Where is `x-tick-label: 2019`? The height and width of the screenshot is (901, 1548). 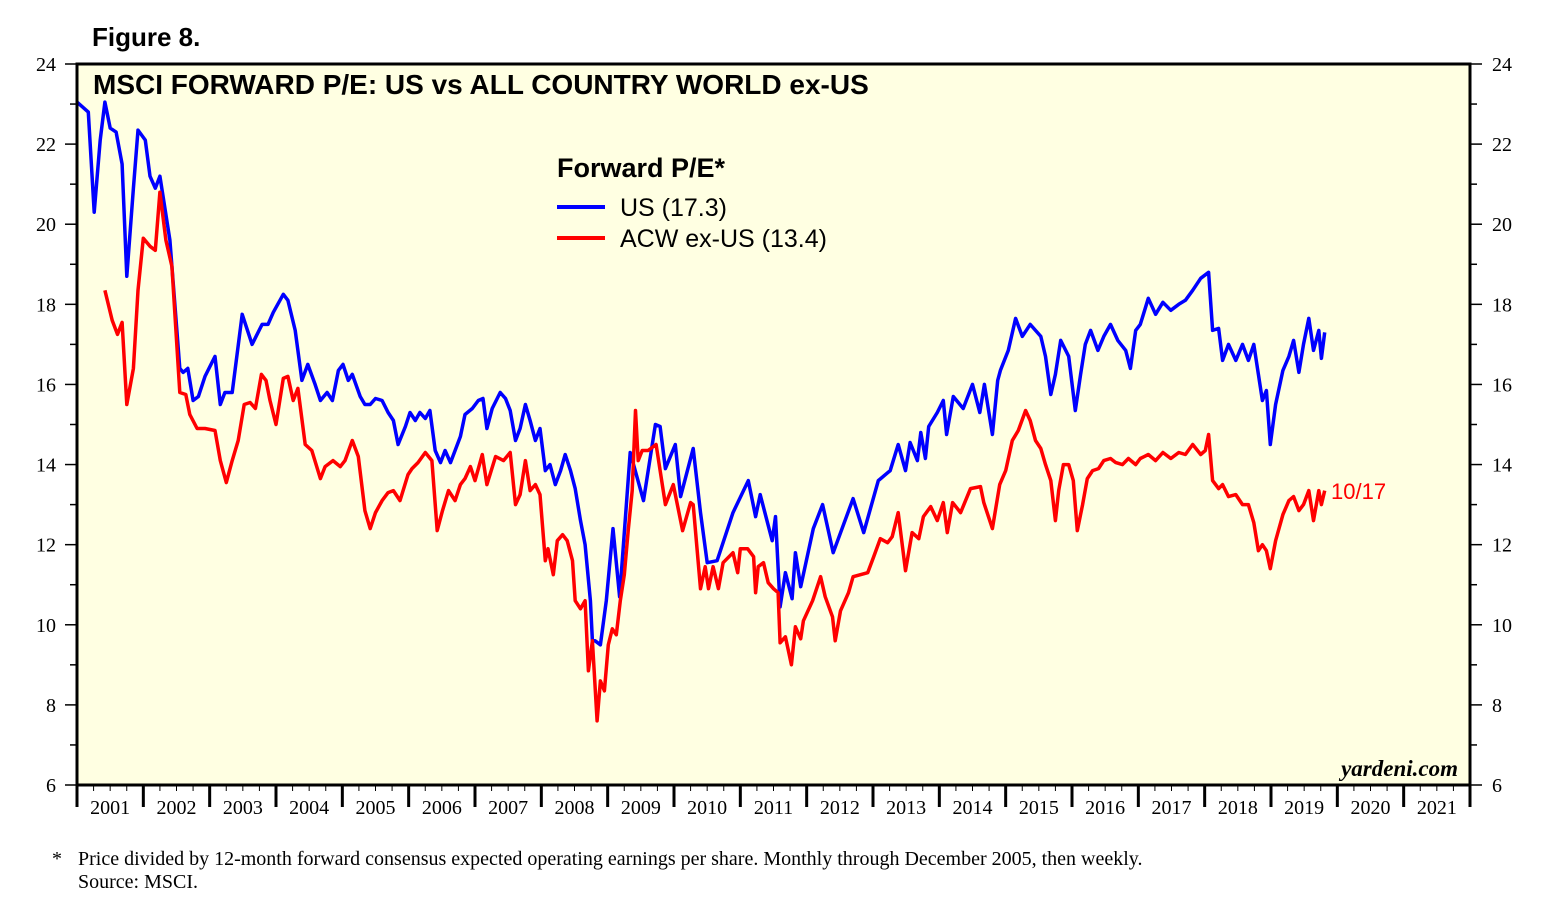
x-tick-label: 2019 is located at coordinates (1304, 808).